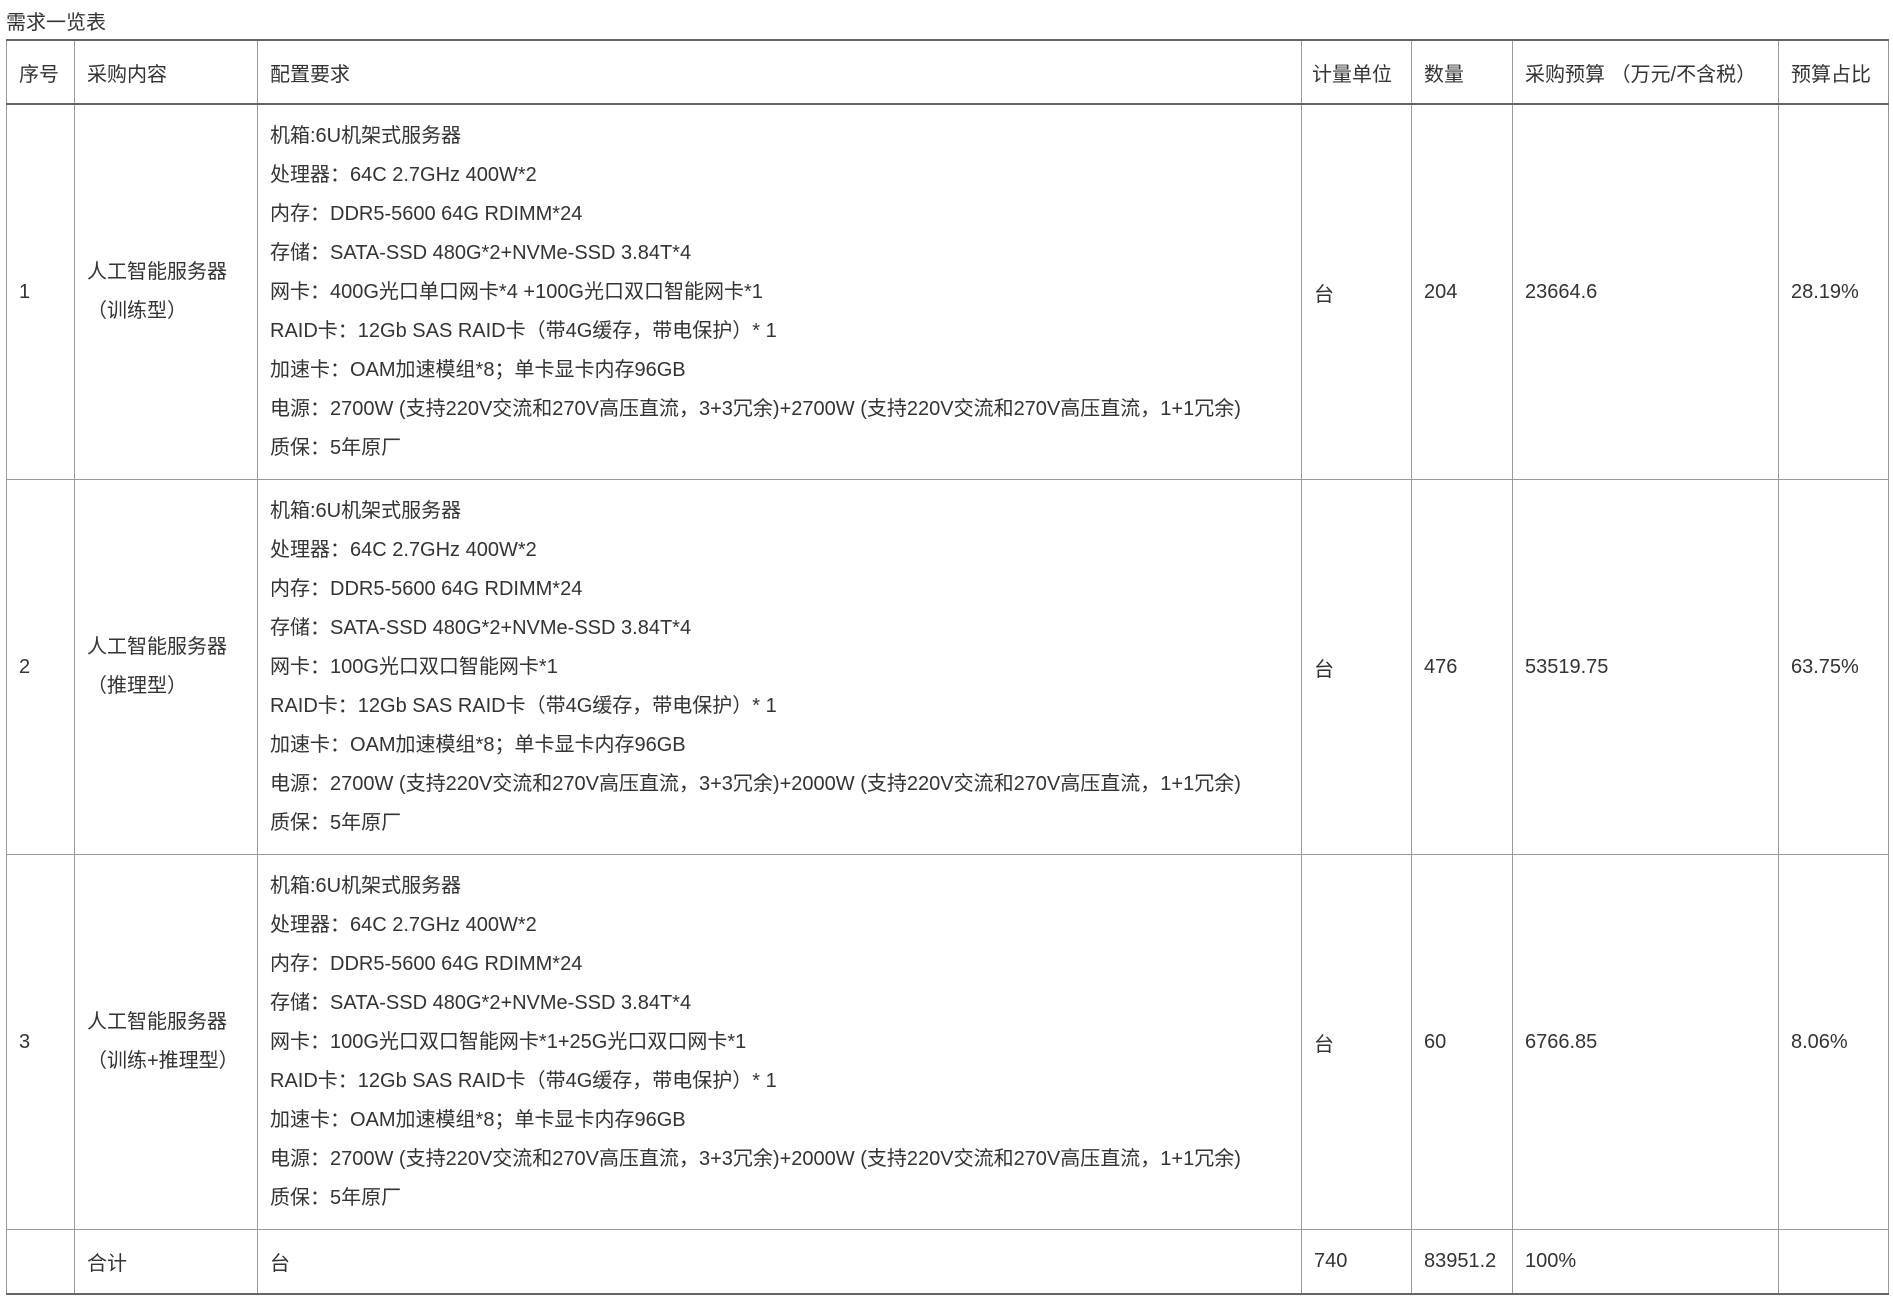 Image resolution: width=1893 pixels, height=1302 pixels. What do you see at coordinates (1819, 1041) in the screenshot?
I see `row-ratio-text: 8.06%` at bounding box center [1819, 1041].